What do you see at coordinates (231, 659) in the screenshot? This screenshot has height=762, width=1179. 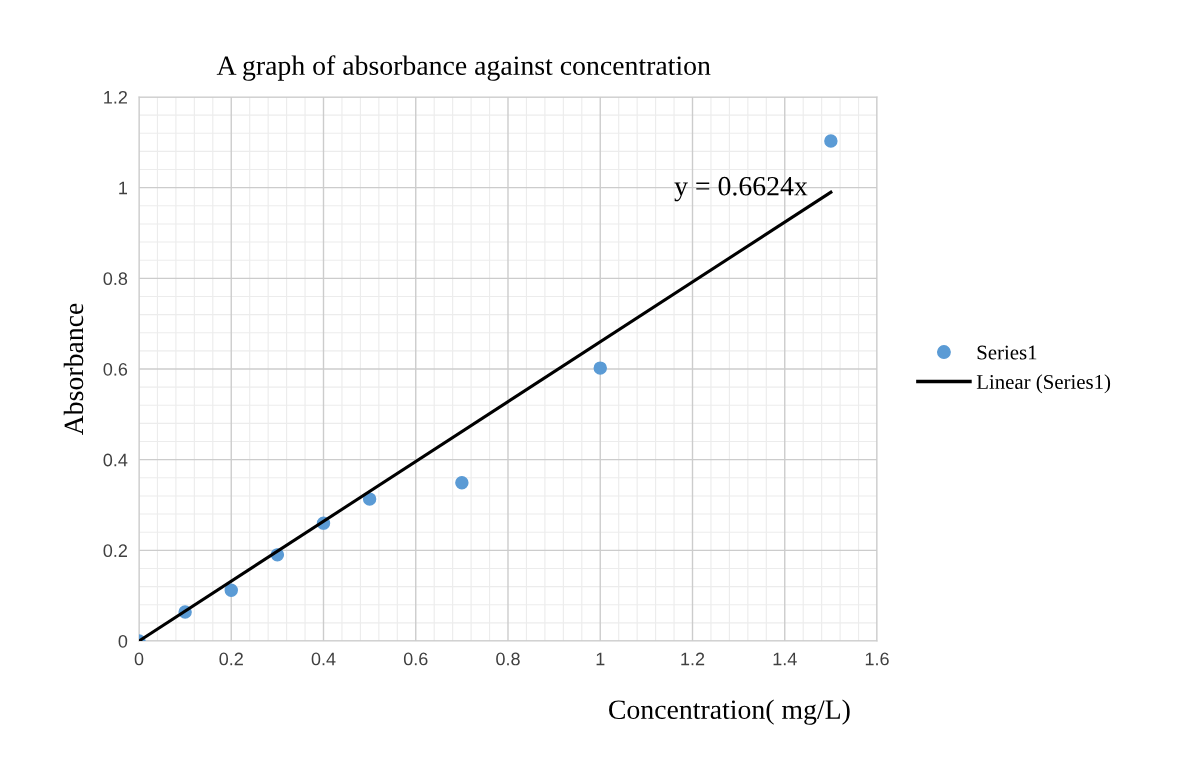 I see `x-tick-label: 0.2` at bounding box center [231, 659].